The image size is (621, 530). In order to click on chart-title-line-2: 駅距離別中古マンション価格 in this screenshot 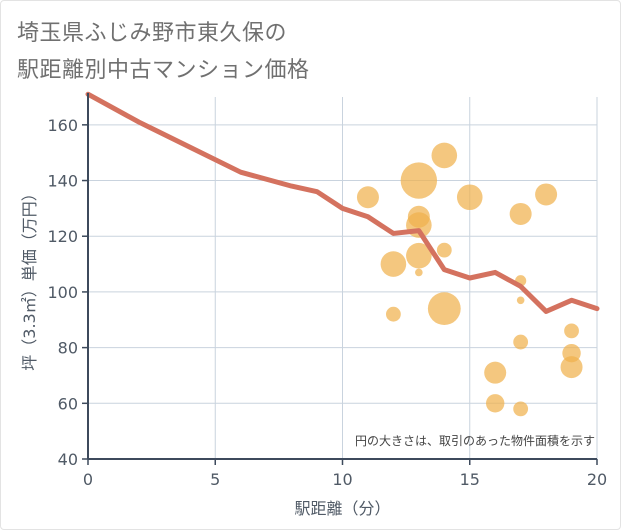, I will do `click(163, 70)`.